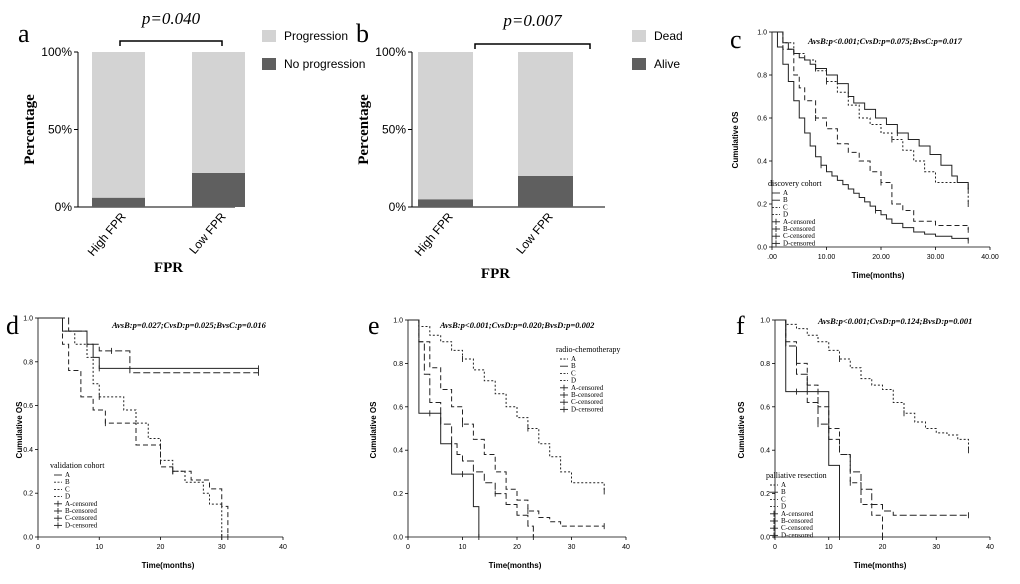  What do you see at coordinates (218, 189) in the screenshot?
I see `bar-no-progression-low-fpr` at bounding box center [218, 189].